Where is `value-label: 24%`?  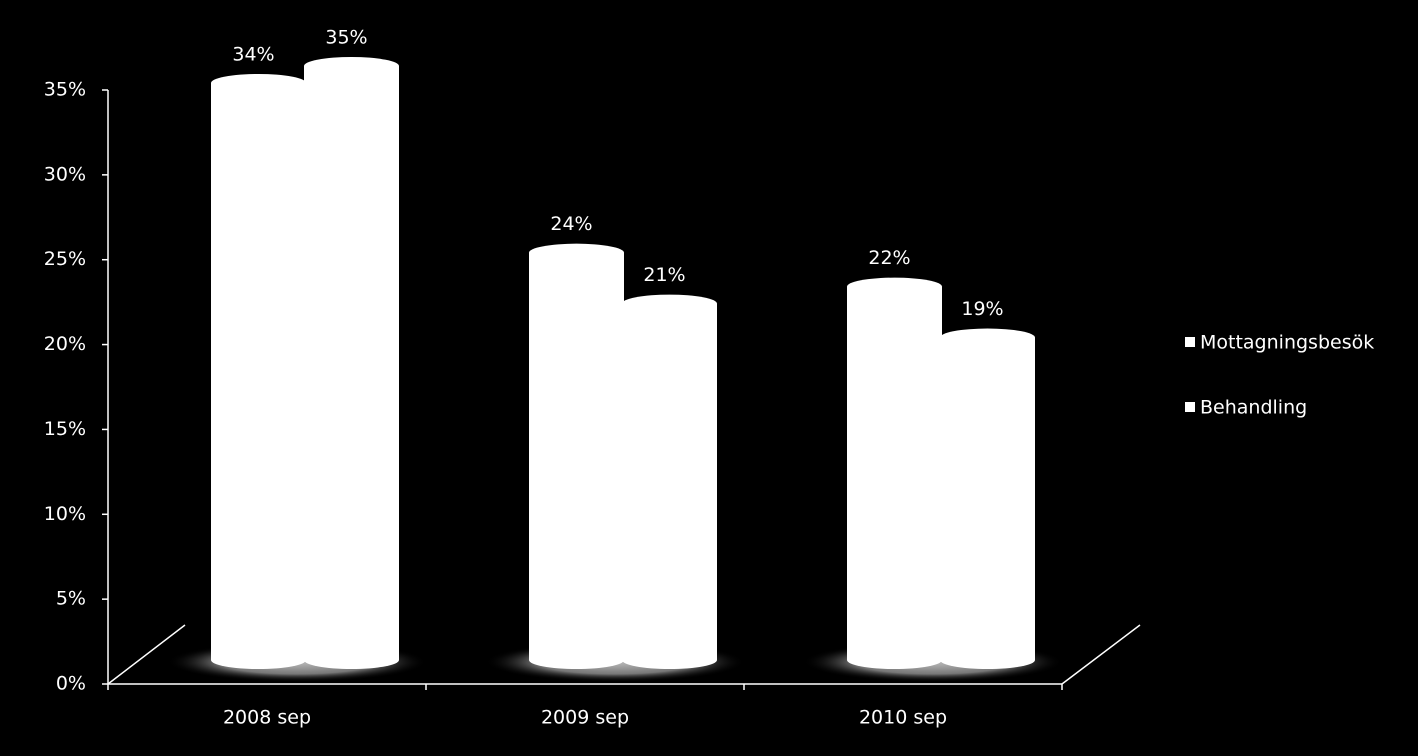
value-label: 24% is located at coordinates (571, 224).